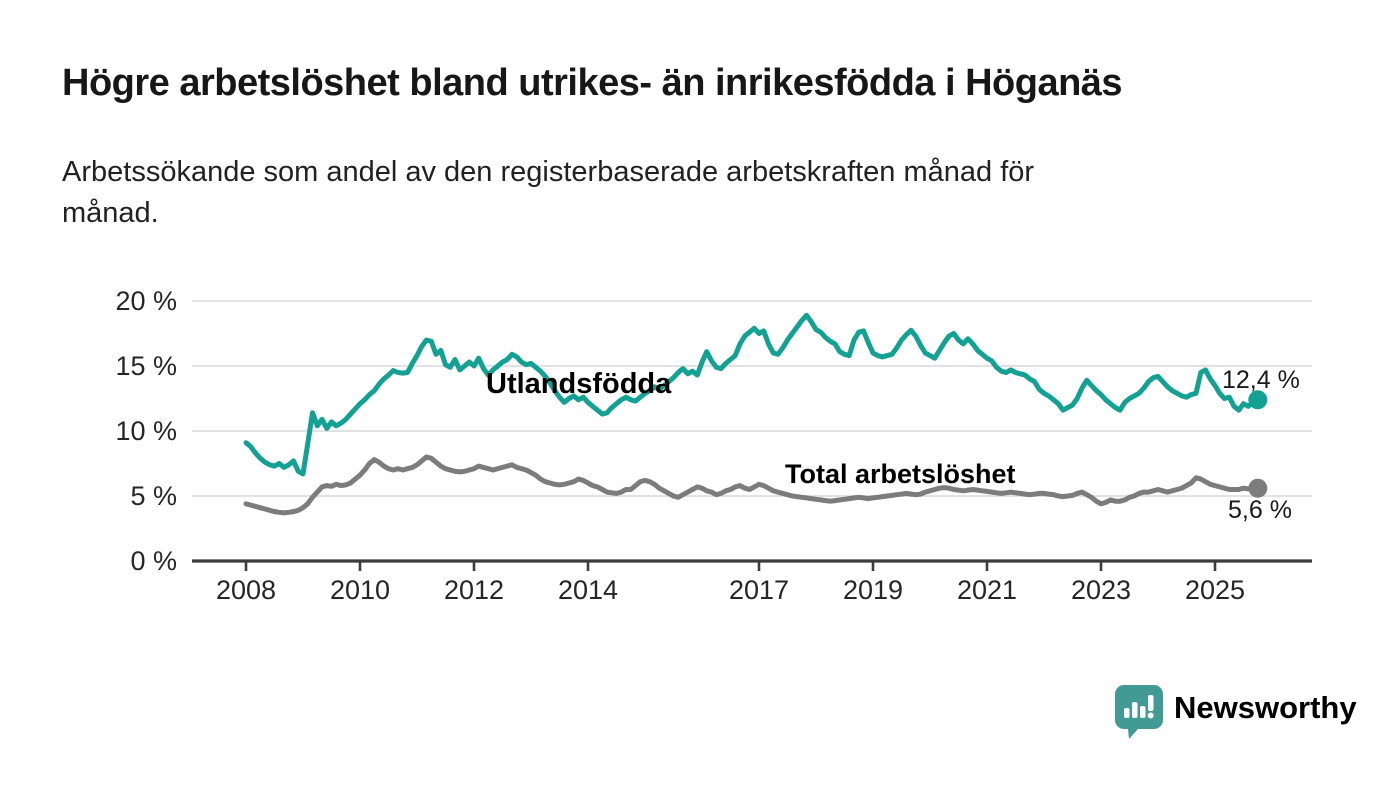  I want to click on y-tick-label-0: 0 %, so click(153, 561).